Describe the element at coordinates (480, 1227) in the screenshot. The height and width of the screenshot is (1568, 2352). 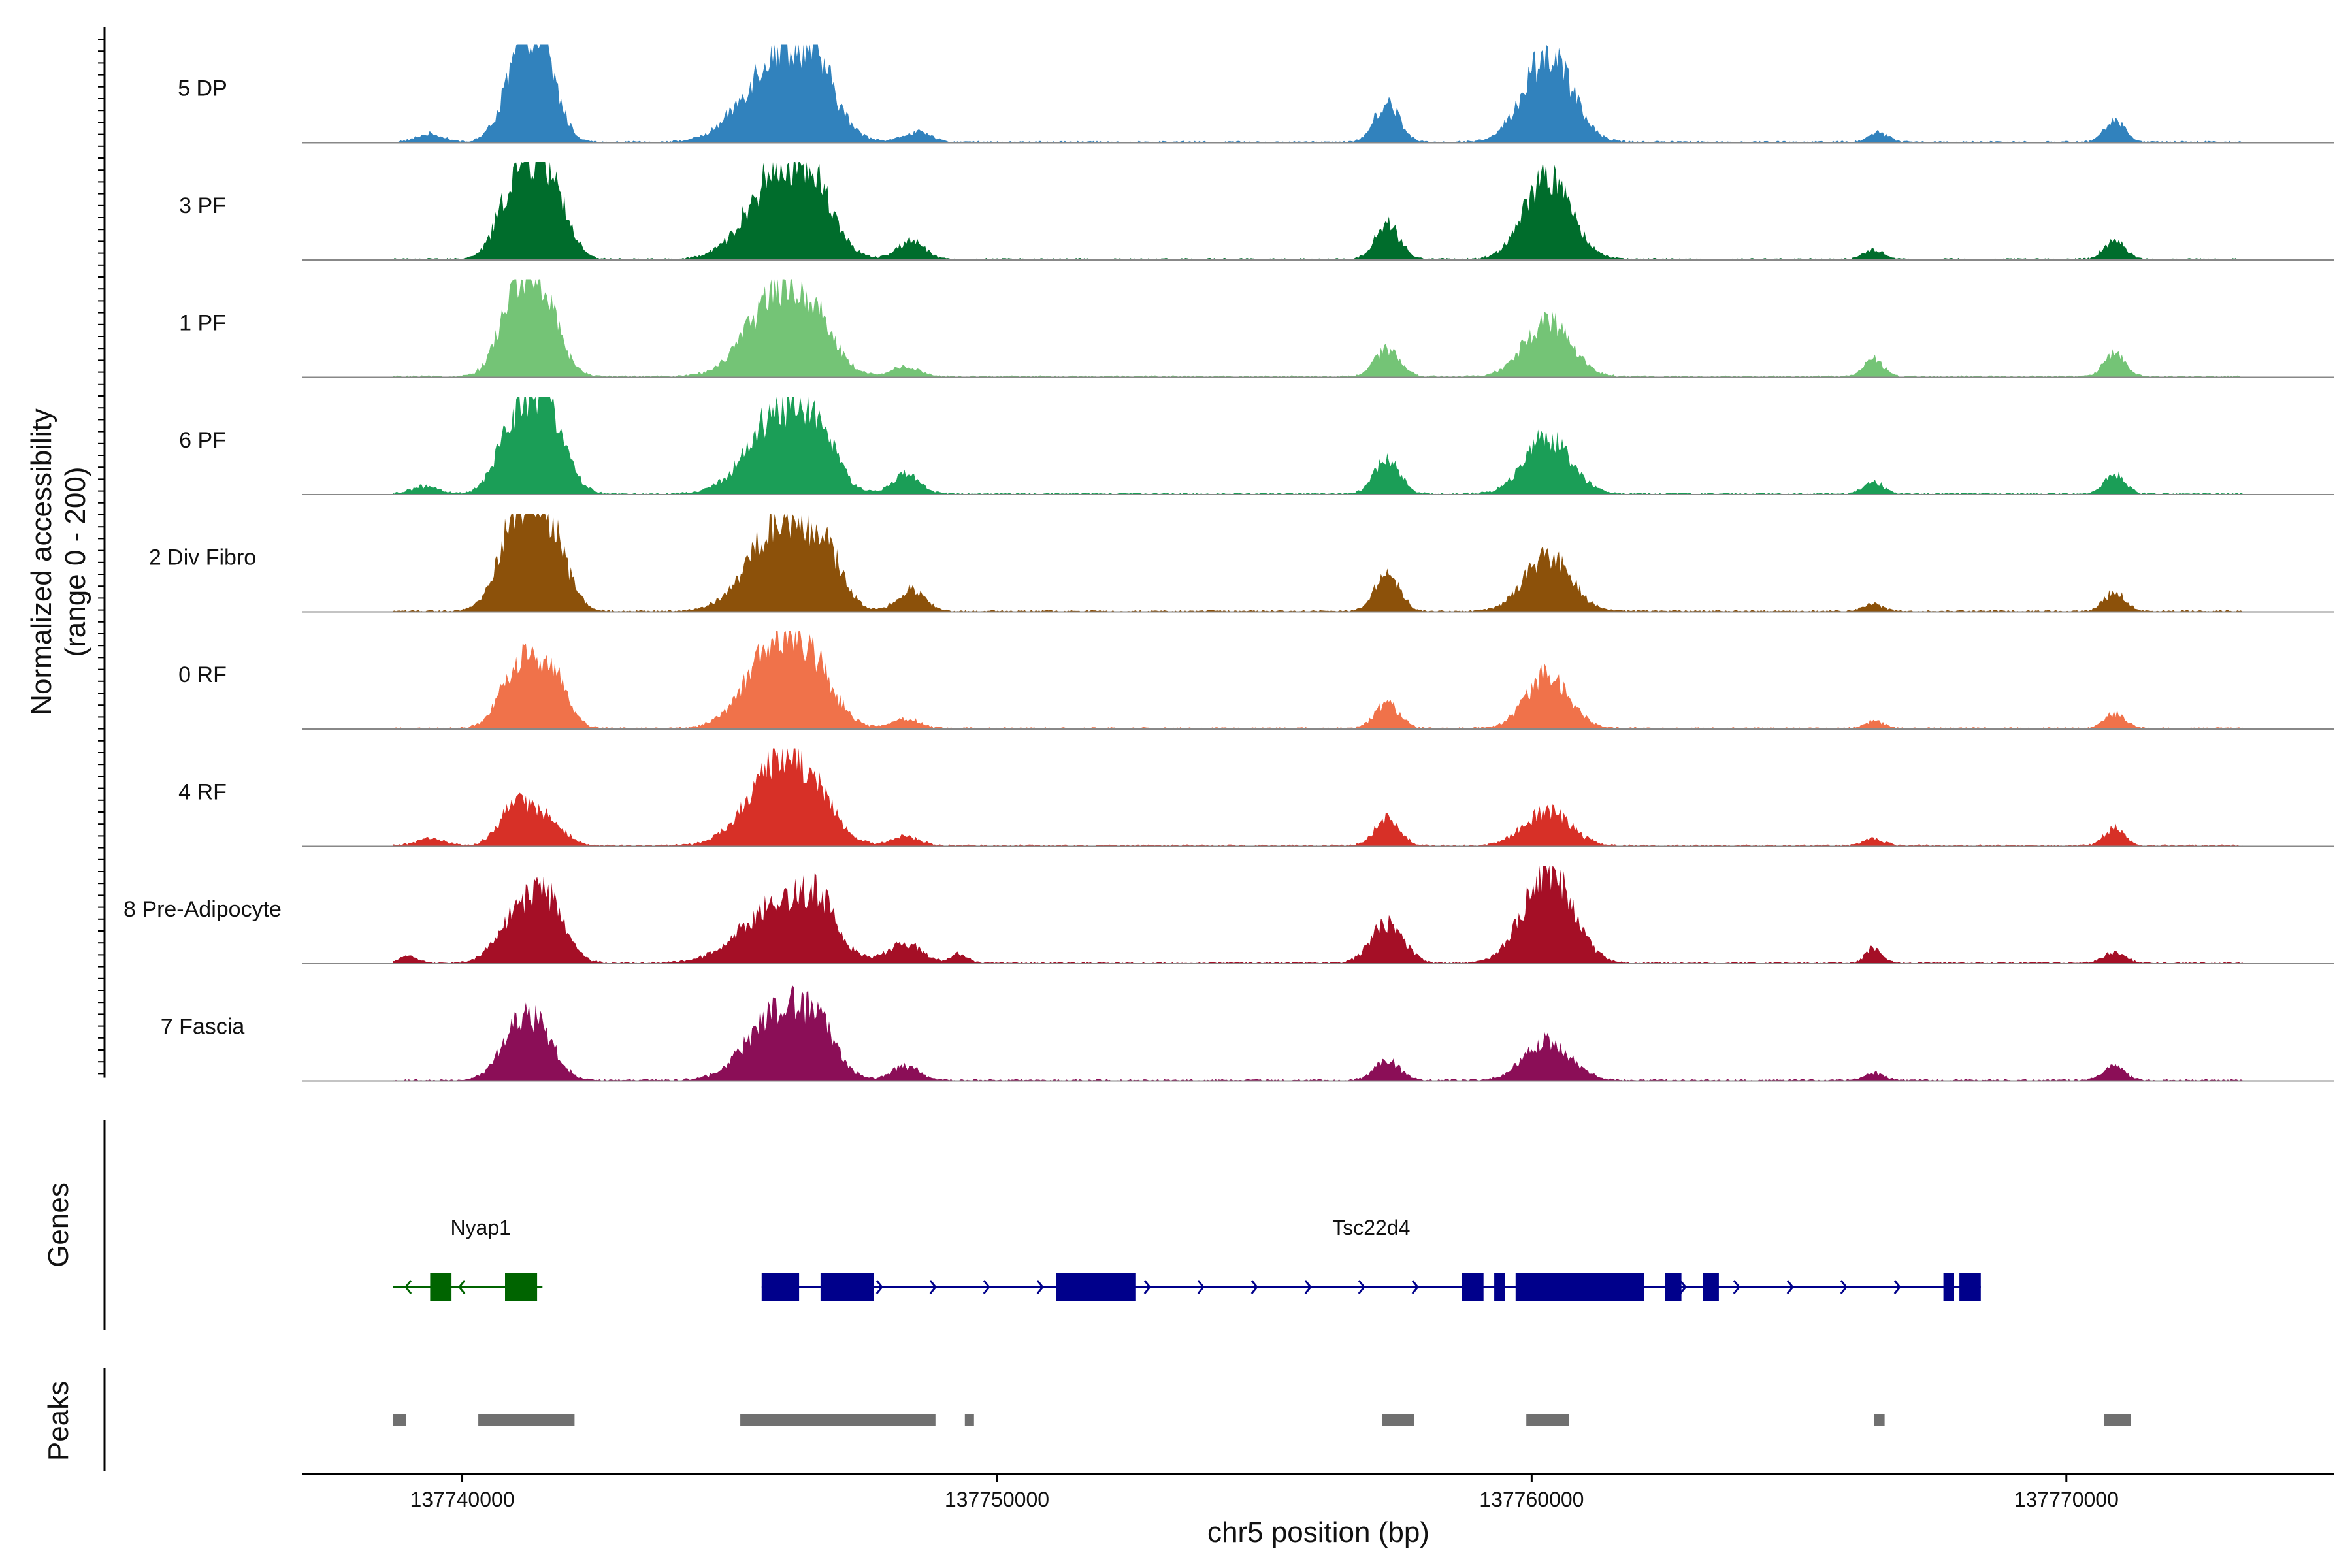
I see `gene-label-Nyap1: Nyap1` at that location.